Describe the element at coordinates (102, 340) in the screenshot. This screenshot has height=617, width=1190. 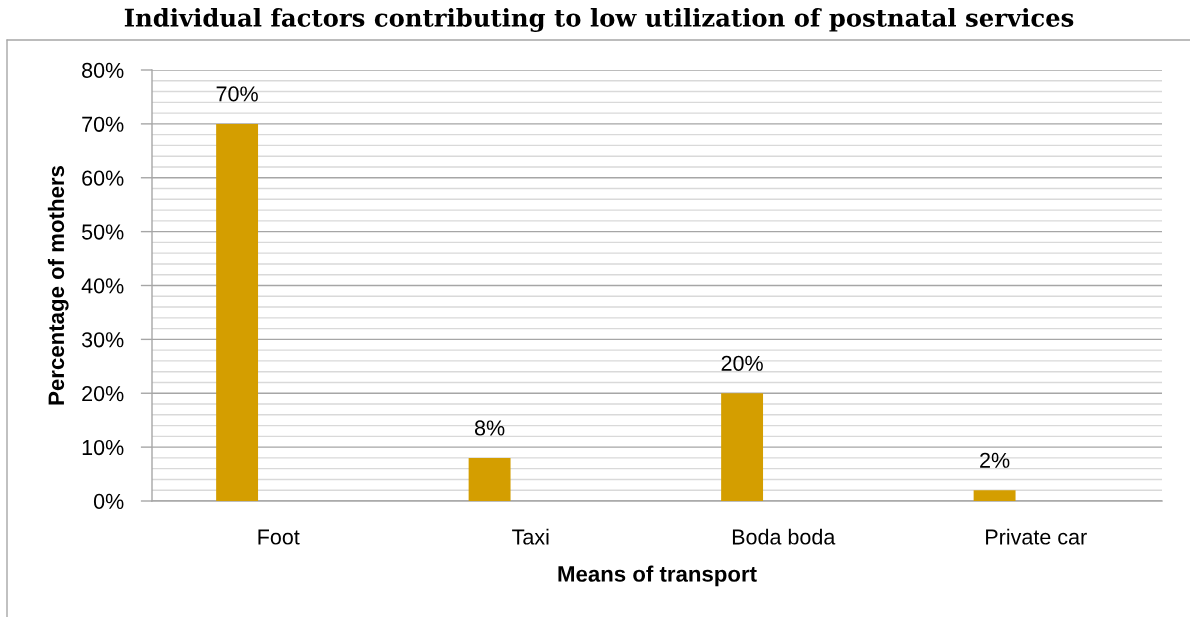
I see `y-tick-label: 30%` at that location.